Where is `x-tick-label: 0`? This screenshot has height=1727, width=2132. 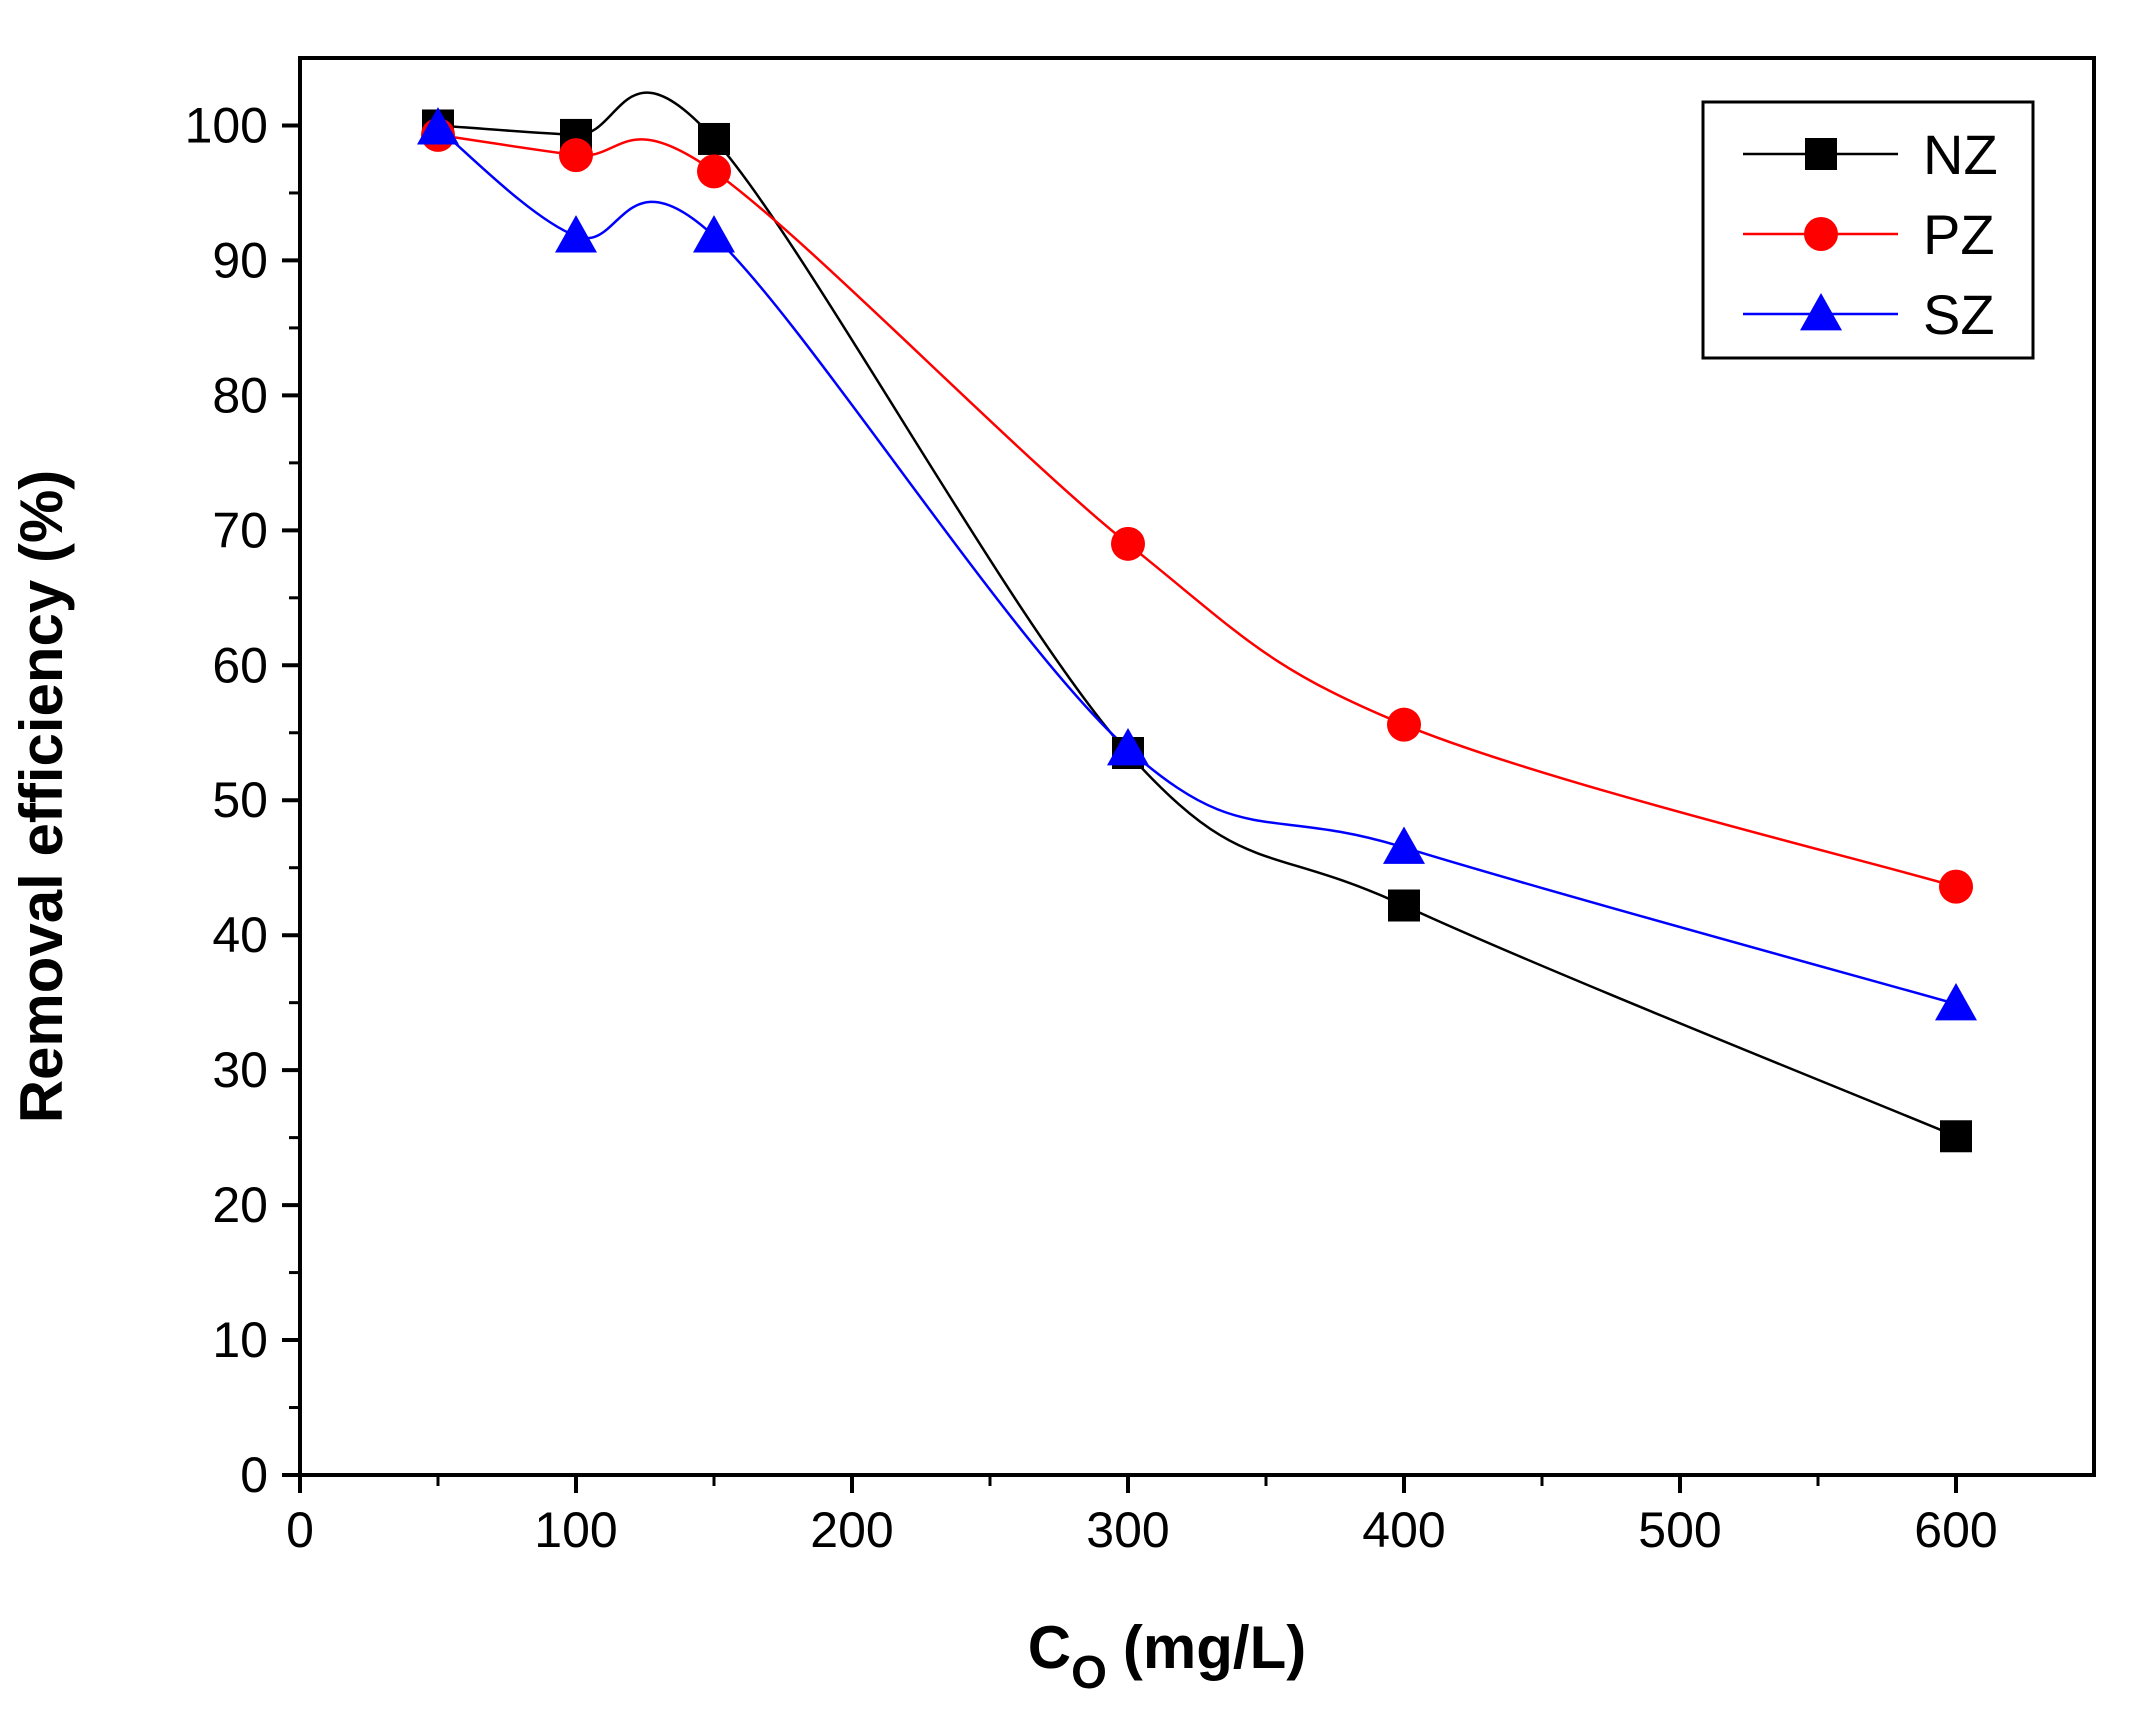
x-tick-label: 0 is located at coordinates (300, 1530).